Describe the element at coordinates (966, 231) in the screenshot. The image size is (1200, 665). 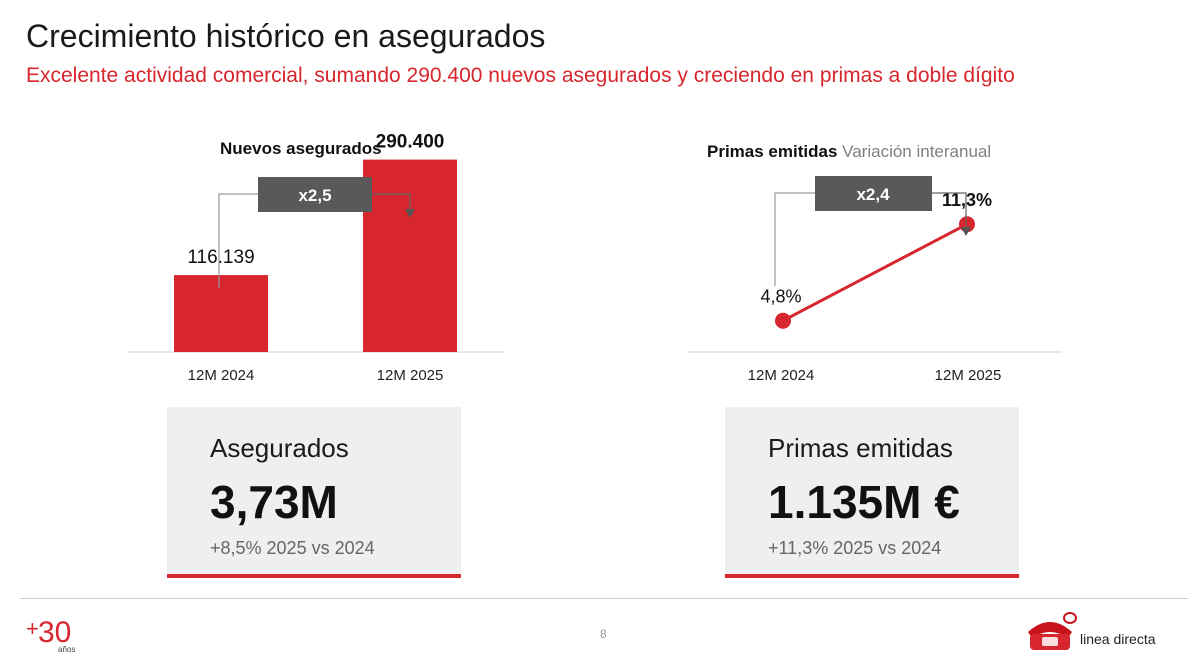
I see `line-growth-arrow-icon` at that location.